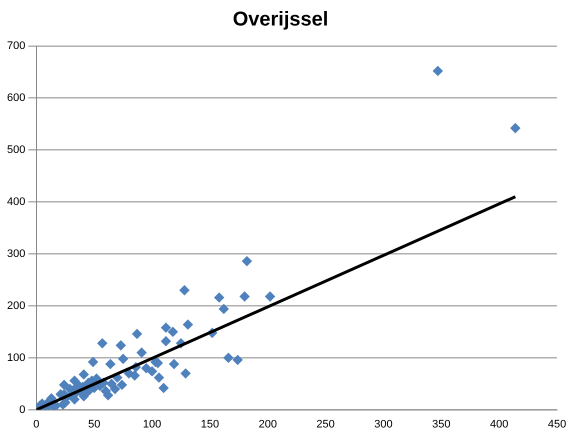 Image resolution: width=571 pixels, height=434 pixels. Describe the element at coordinates (16, 46) in the screenshot. I see `y-tick-label: 700` at that location.